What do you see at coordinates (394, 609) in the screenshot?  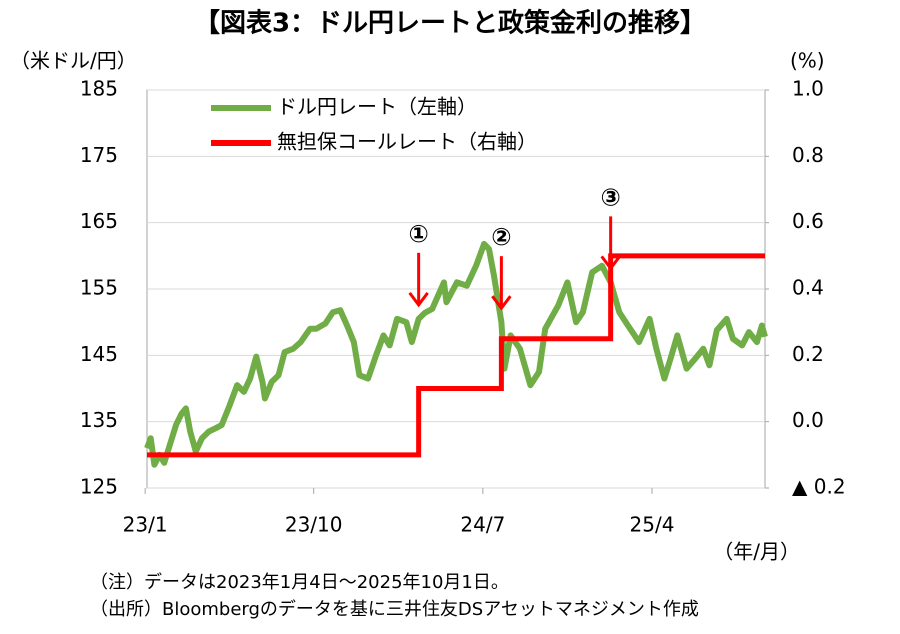 I see `note: （出所）Bloombergのデータを基に三井住友DSアセットマネジメント作成` at bounding box center [394, 609].